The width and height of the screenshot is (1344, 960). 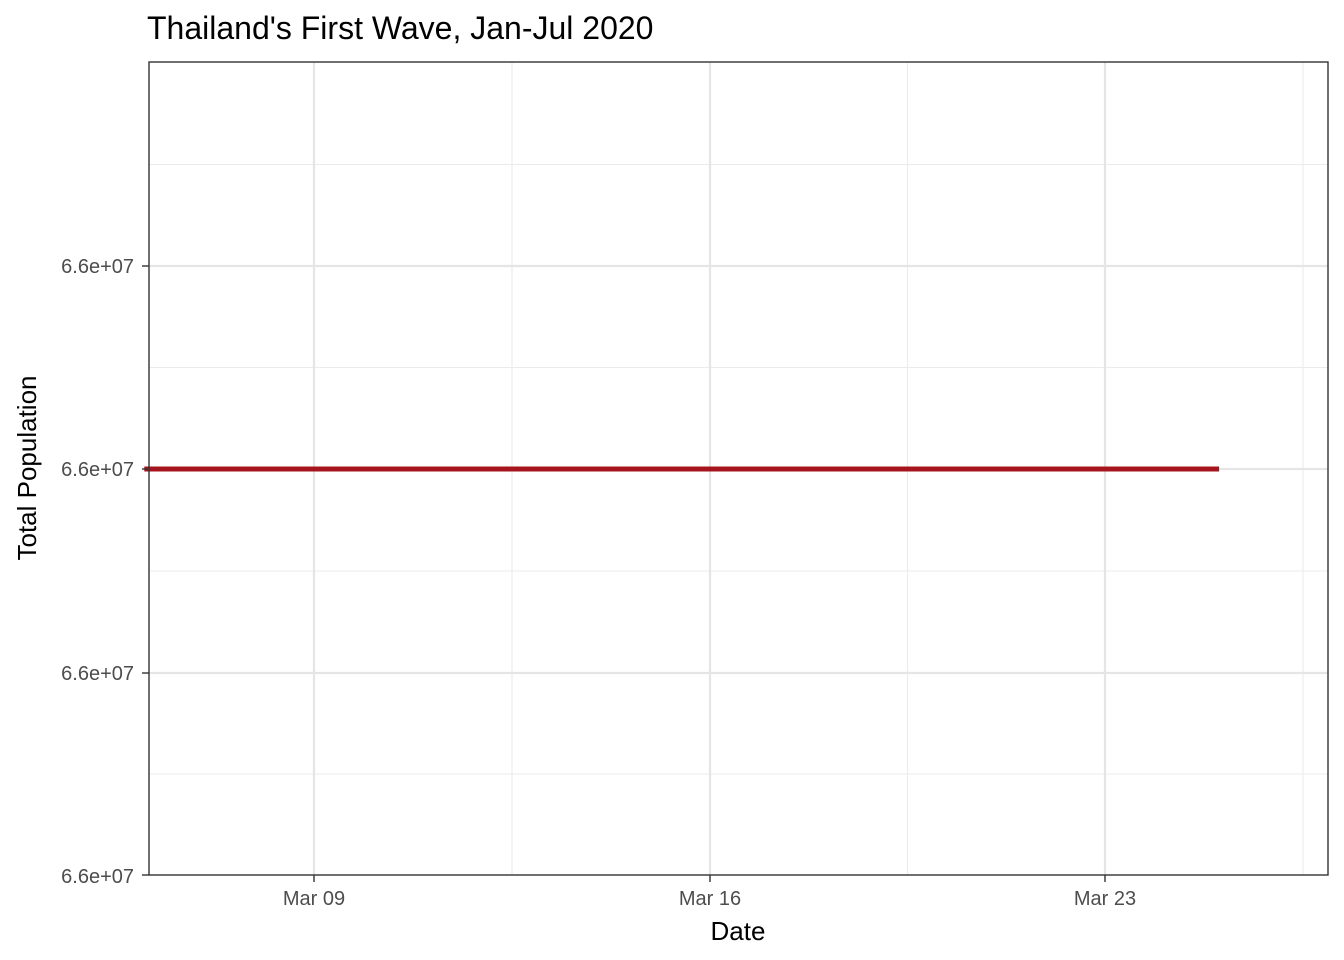 What do you see at coordinates (400, 28) in the screenshot?
I see `chart-title: Thailand's First Wave, Jan-Jul 2020` at bounding box center [400, 28].